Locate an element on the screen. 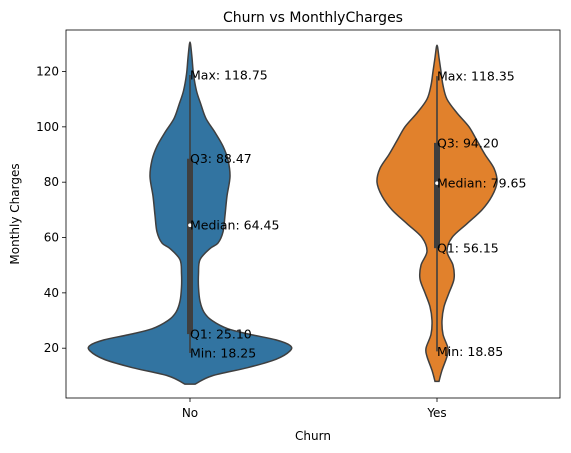 The width and height of the screenshot is (571, 453). annotation-min-yes: Min: 18.85 is located at coordinates (470, 351).